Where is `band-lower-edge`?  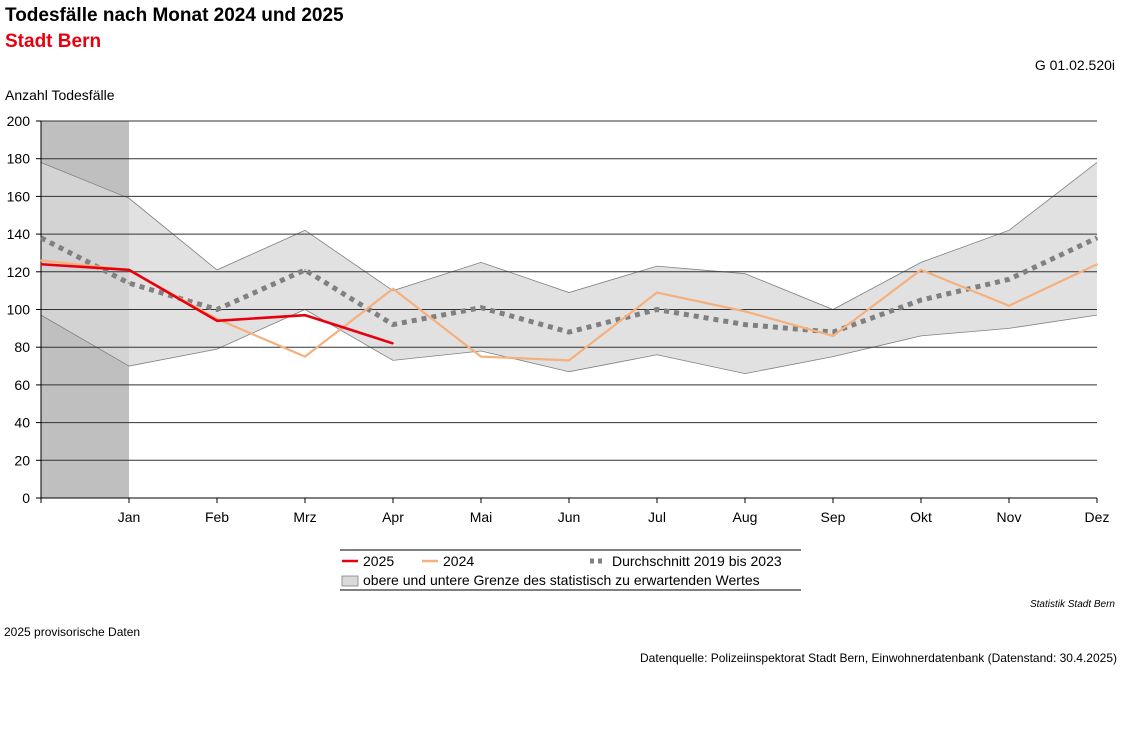 band-lower-edge is located at coordinates (569, 341).